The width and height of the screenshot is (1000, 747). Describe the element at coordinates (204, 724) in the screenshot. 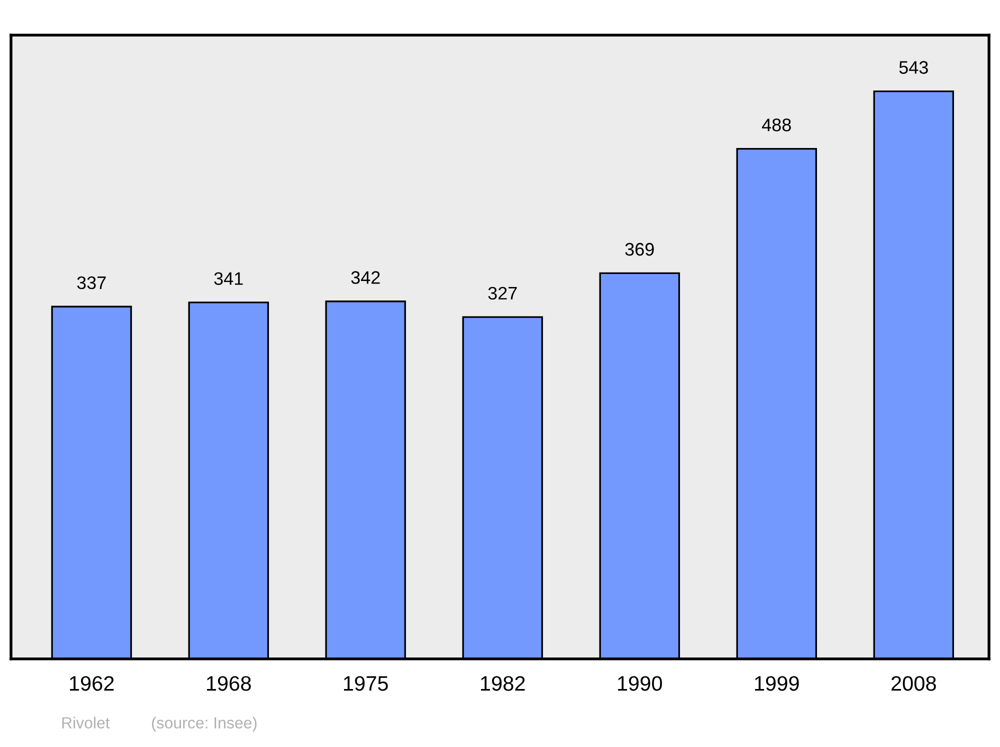

I see `text: (source: Insee)` at that location.